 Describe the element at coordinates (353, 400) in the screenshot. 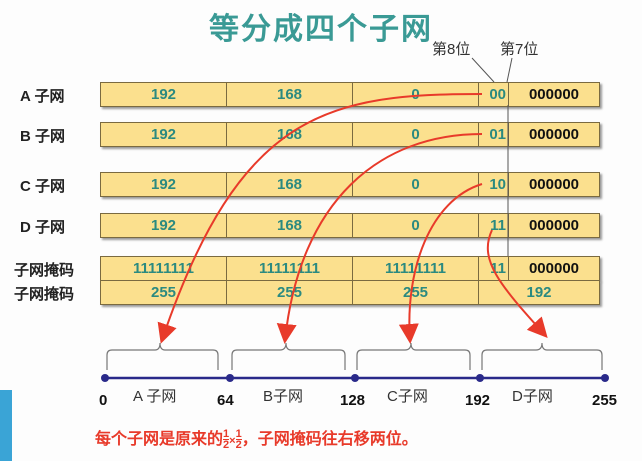

I see `tick-128: 128` at that location.